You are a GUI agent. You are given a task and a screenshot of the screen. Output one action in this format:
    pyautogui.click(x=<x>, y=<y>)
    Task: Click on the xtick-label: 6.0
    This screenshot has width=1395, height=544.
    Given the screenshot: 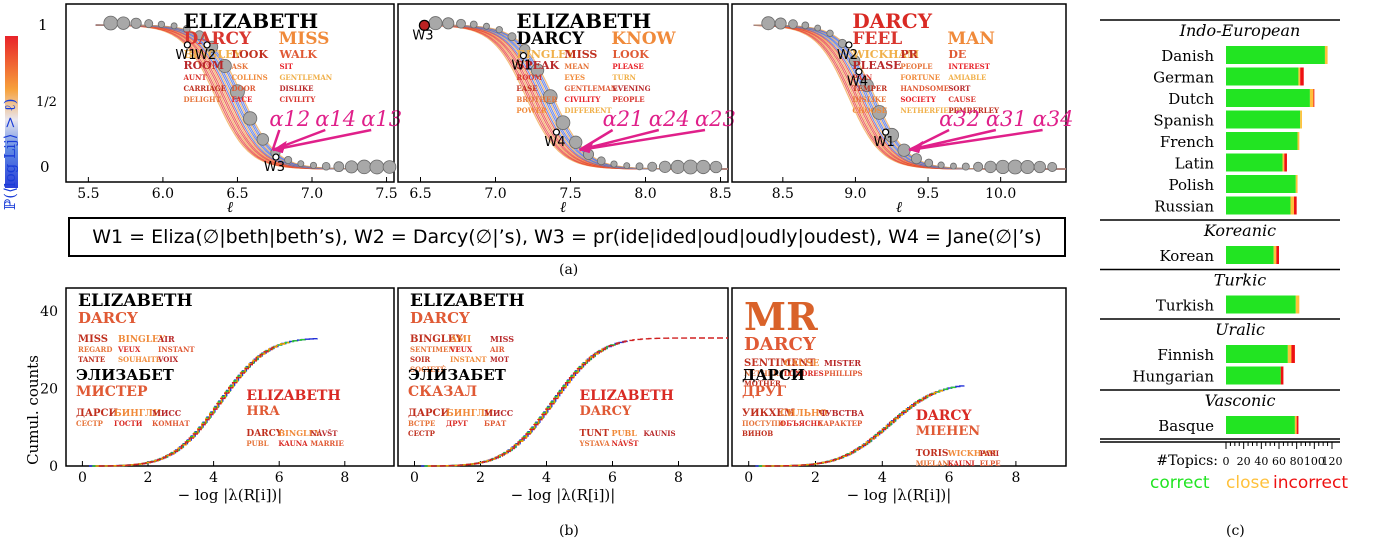 What is the action you would take?
    pyautogui.click(x=163, y=194)
    